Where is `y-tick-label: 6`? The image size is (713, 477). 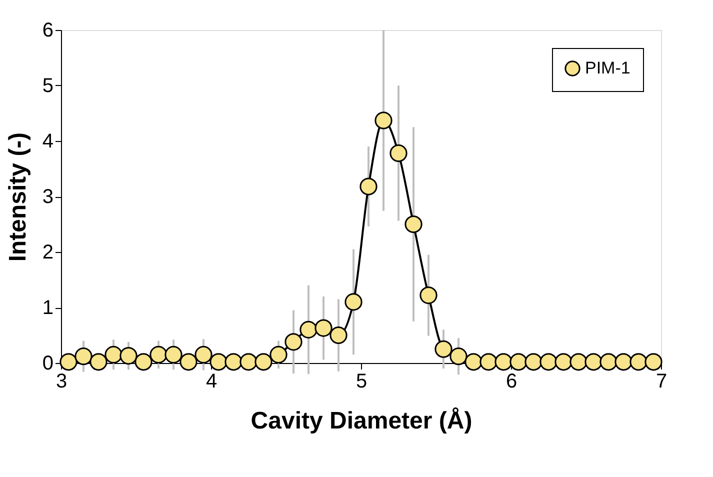 y-tick-label: 6 is located at coordinates (48, 31).